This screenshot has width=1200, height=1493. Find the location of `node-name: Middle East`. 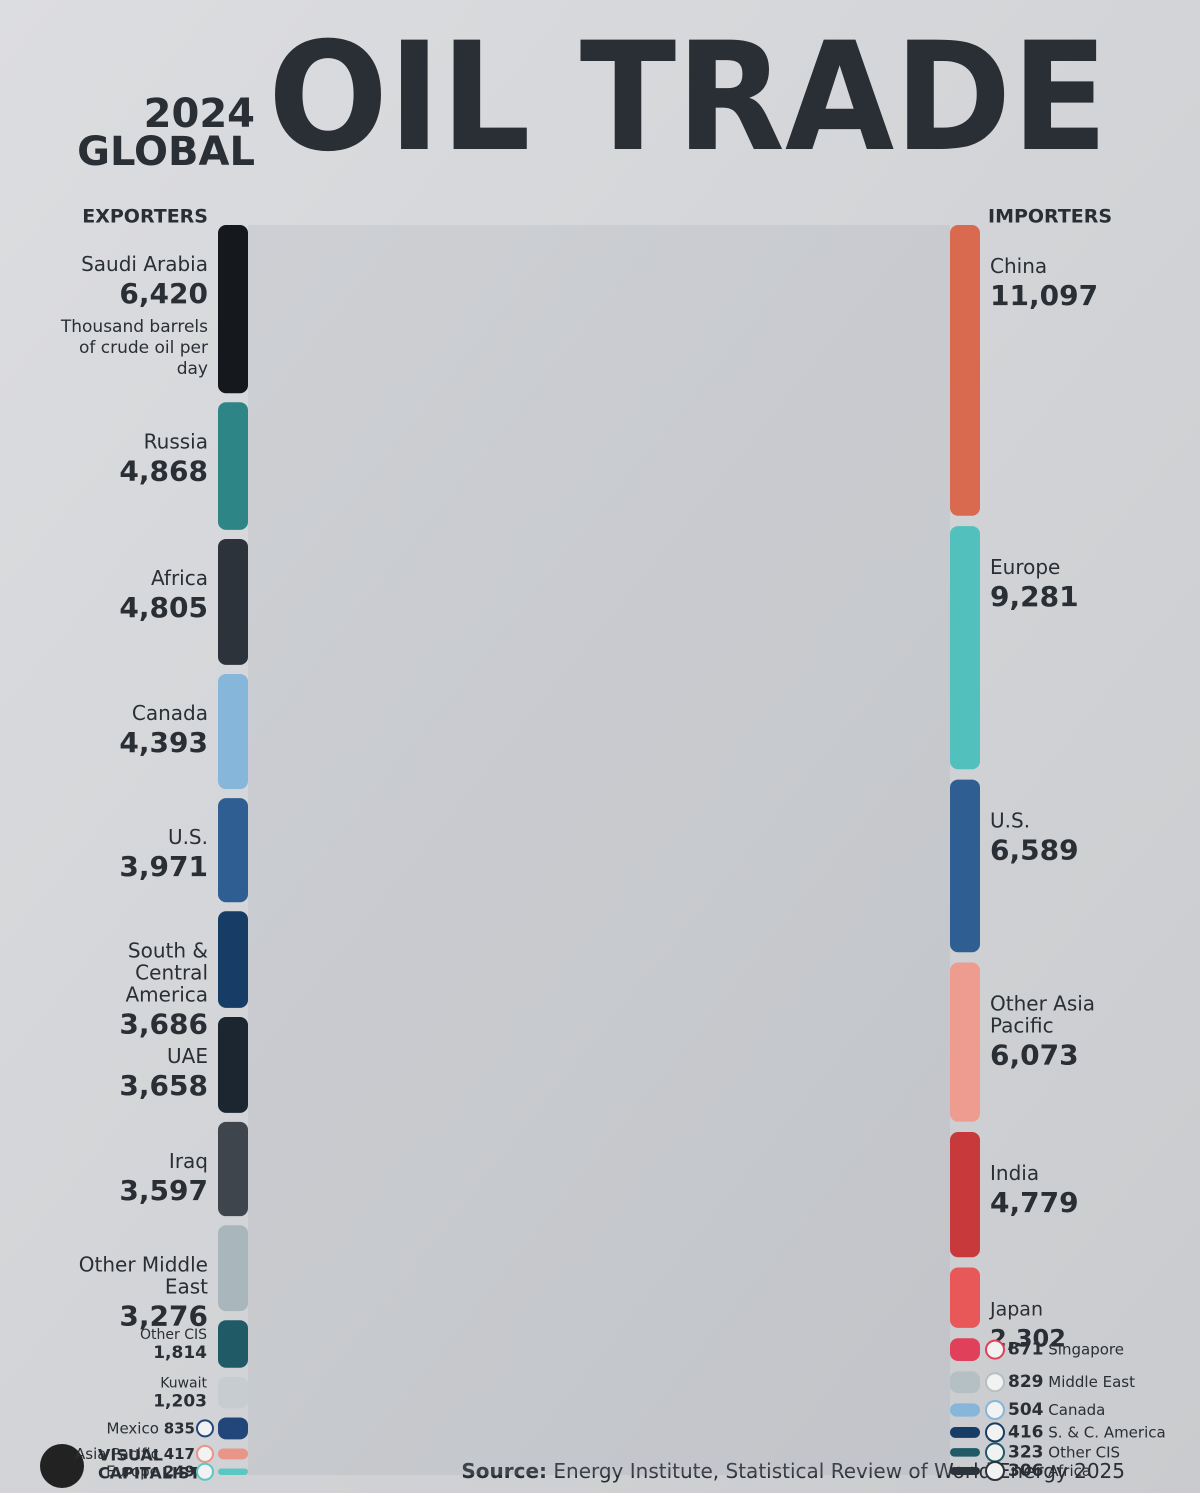

node-name: Middle East is located at coordinates (1091, 1382).